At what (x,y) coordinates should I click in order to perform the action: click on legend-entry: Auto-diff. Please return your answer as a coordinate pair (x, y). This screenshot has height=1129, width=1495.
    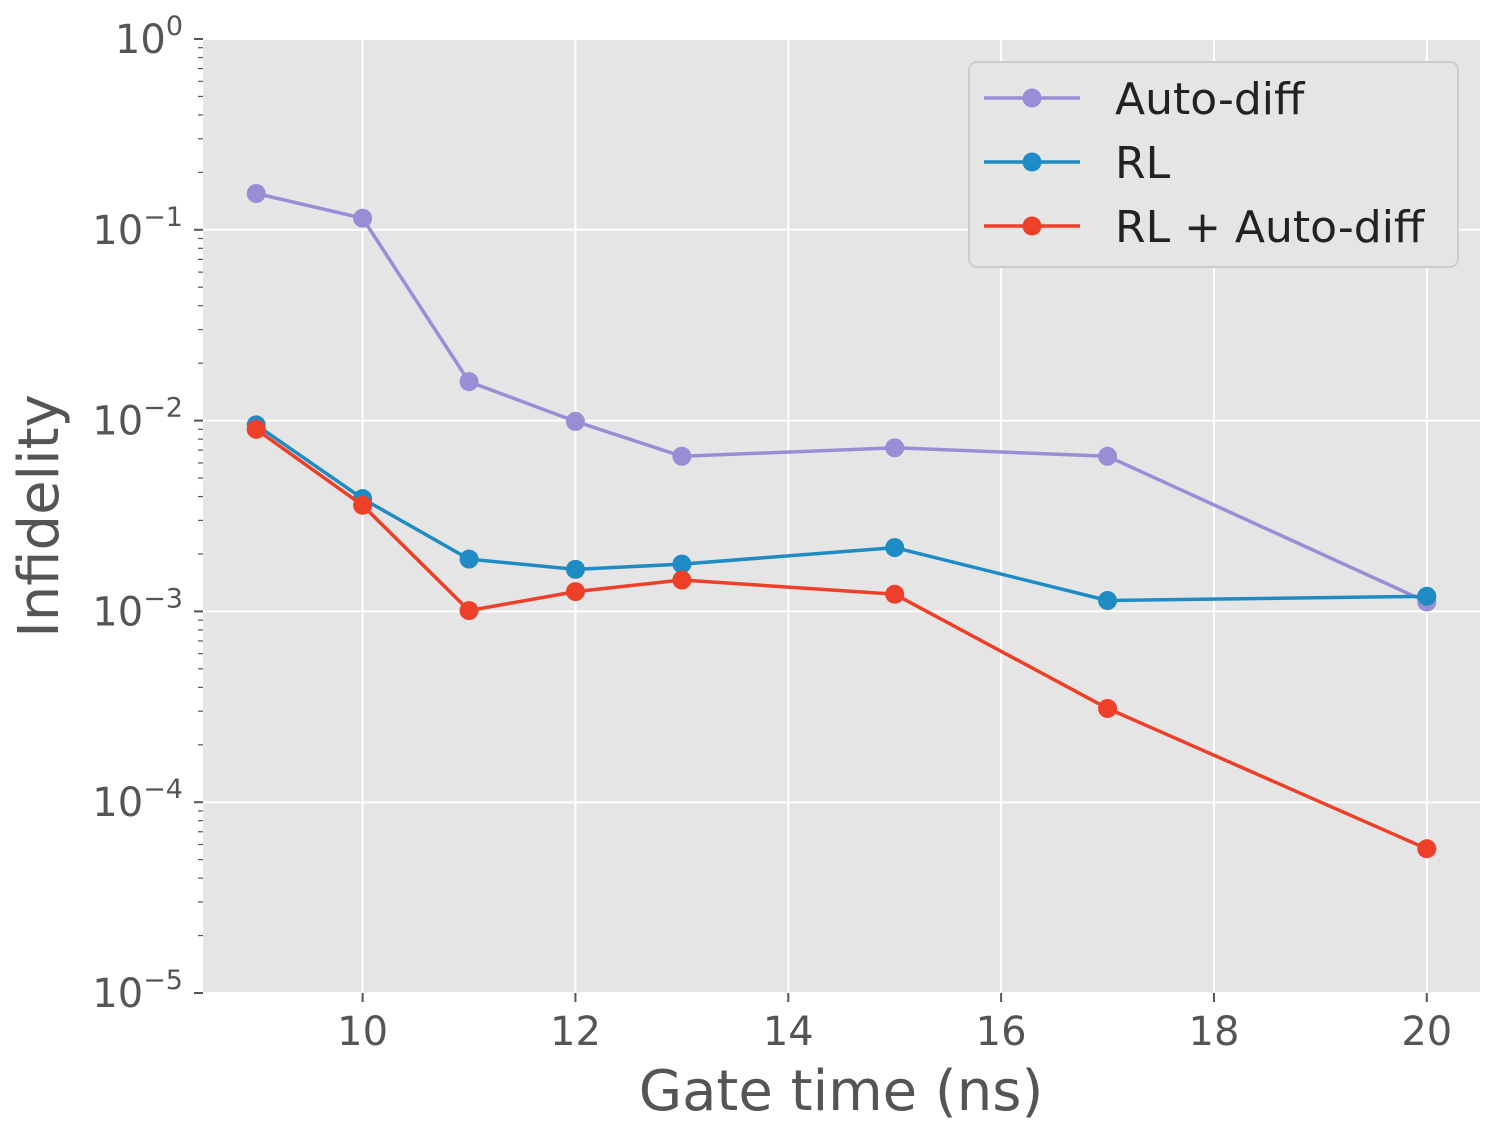
    Looking at the image, I should click on (1145, 99).